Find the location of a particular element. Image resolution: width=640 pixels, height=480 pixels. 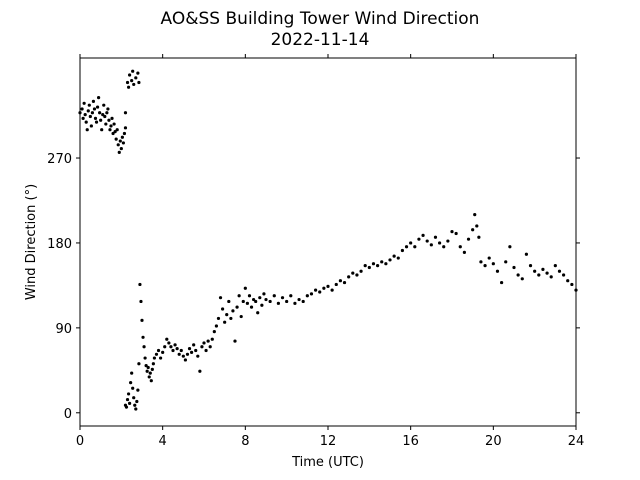

x-tick-label: 12 is located at coordinates (328, 441).